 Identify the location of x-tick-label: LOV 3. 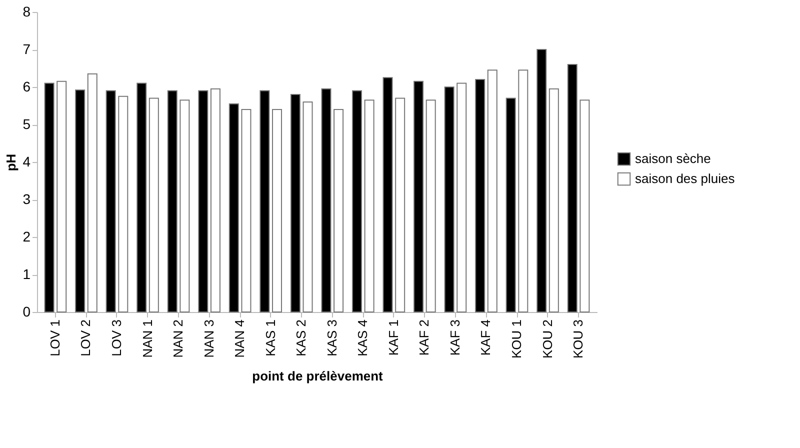
(116, 338).